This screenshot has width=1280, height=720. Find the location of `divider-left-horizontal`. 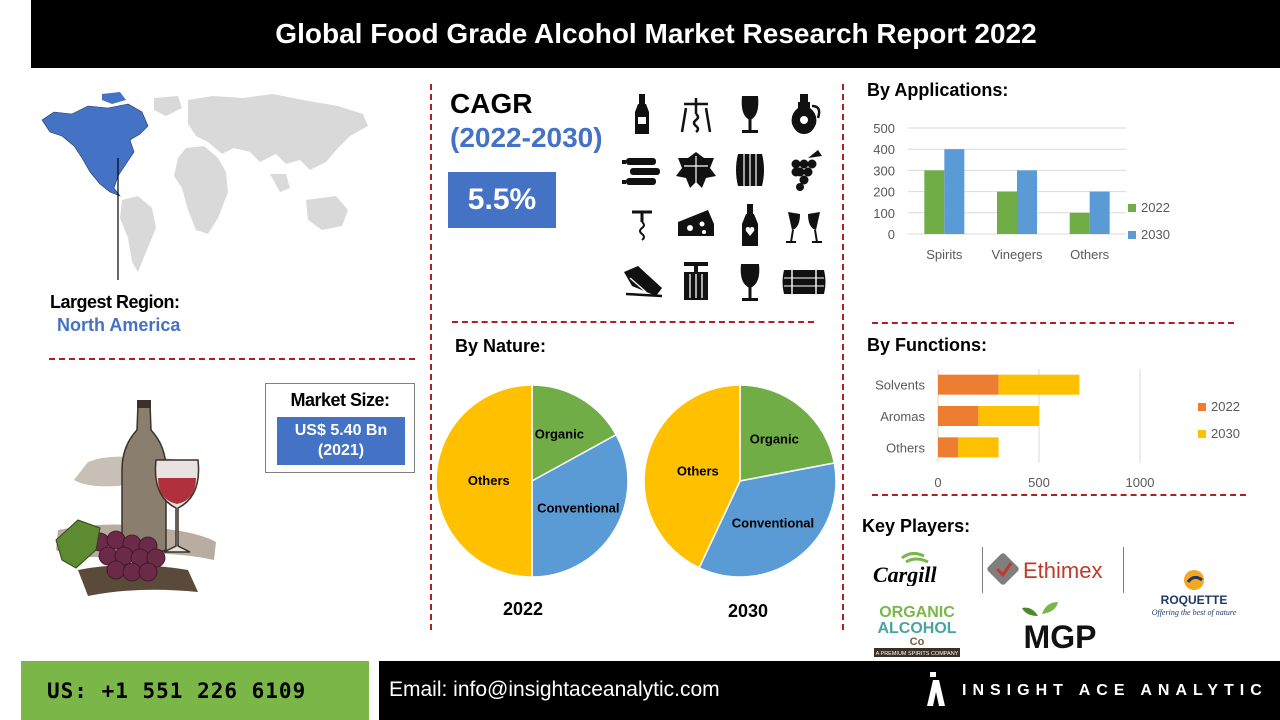

divider-left-horizontal is located at coordinates (232, 359).